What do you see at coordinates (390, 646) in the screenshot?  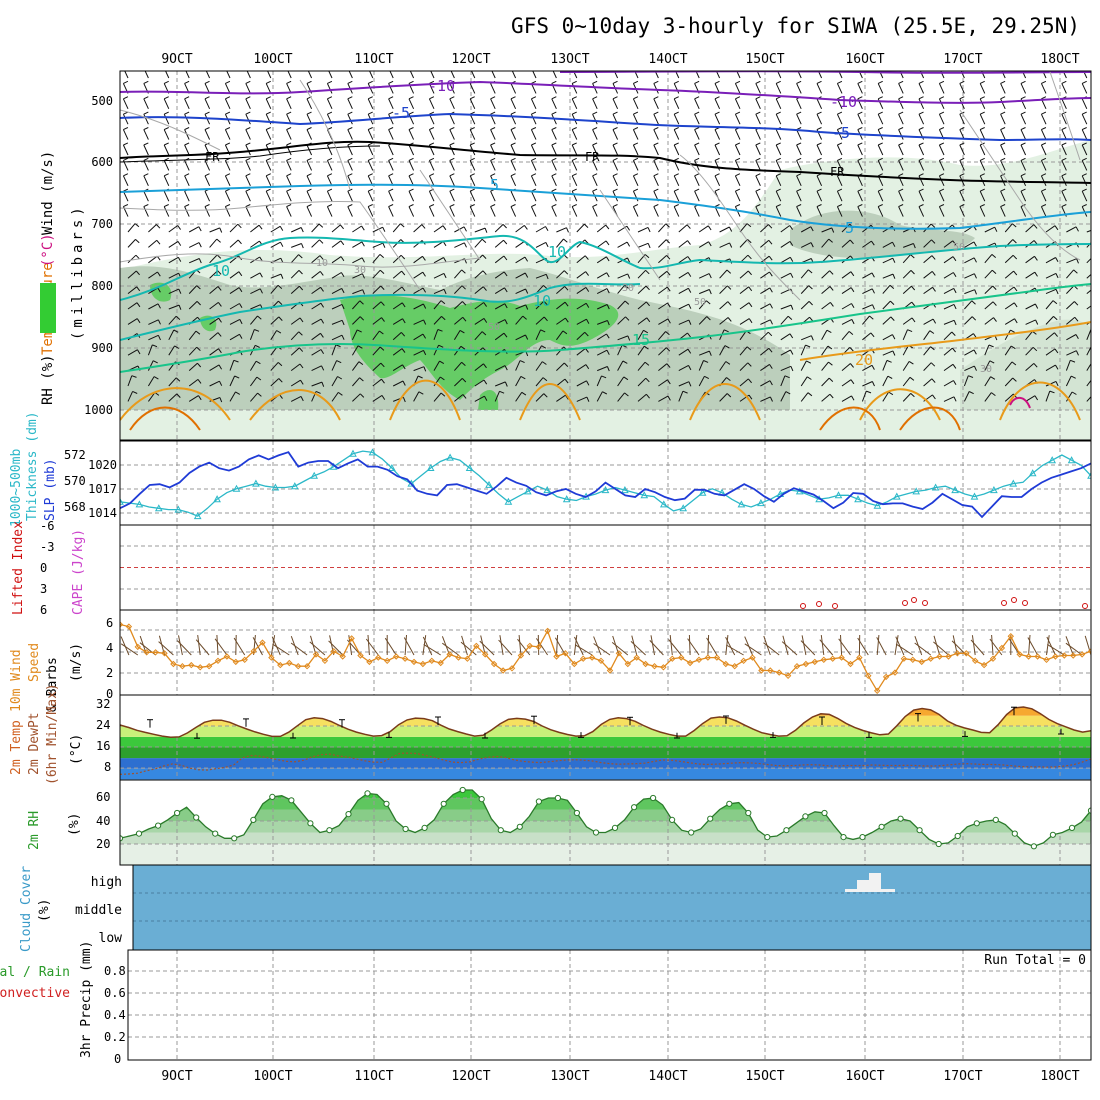 I see `wind-10m-barb` at bounding box center [390, 646].